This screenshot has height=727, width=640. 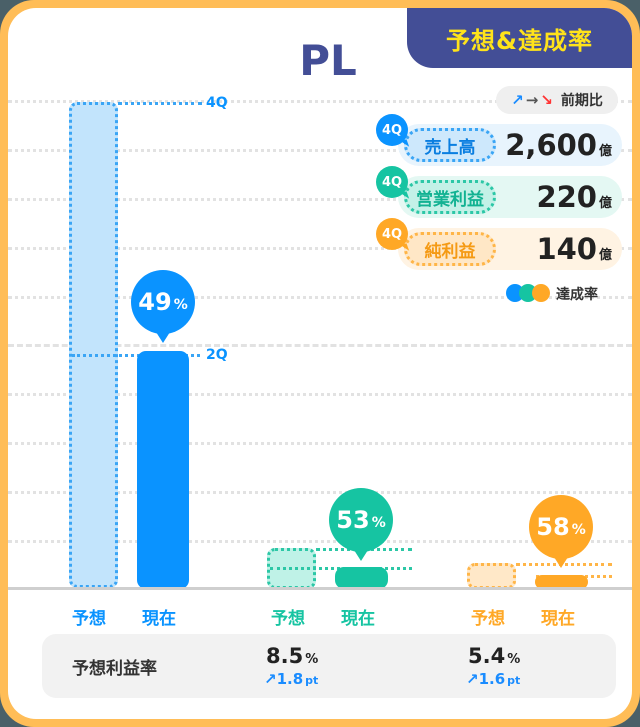 I want to click on kpi-row-sales: 売上高 4Q 2,600 億, so click(x=499, y=140).